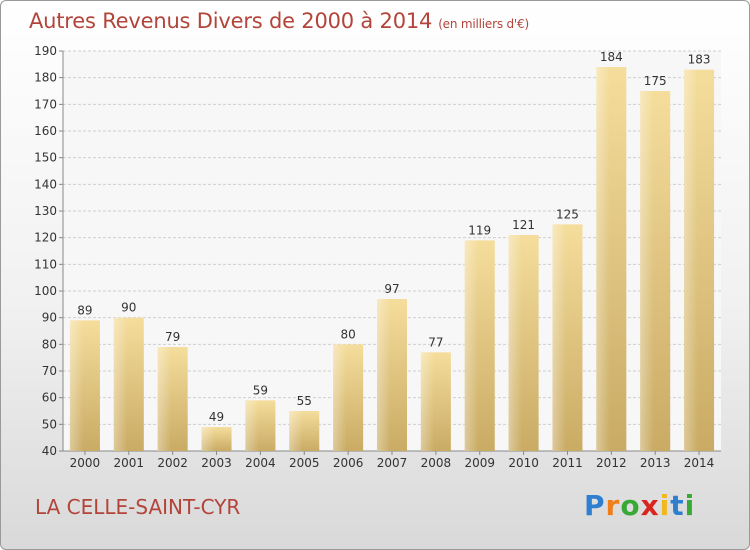  I want to click on x-tick-label: 2004, so click(260, 463).